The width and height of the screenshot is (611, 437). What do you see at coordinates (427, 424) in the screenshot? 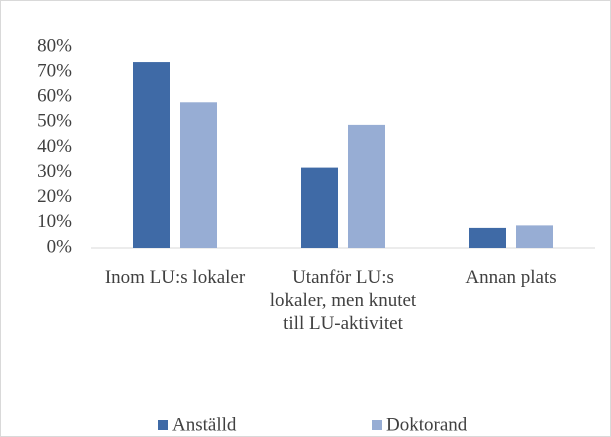
I see `legend-label: Doktorand` at bounding box center [427, 424].